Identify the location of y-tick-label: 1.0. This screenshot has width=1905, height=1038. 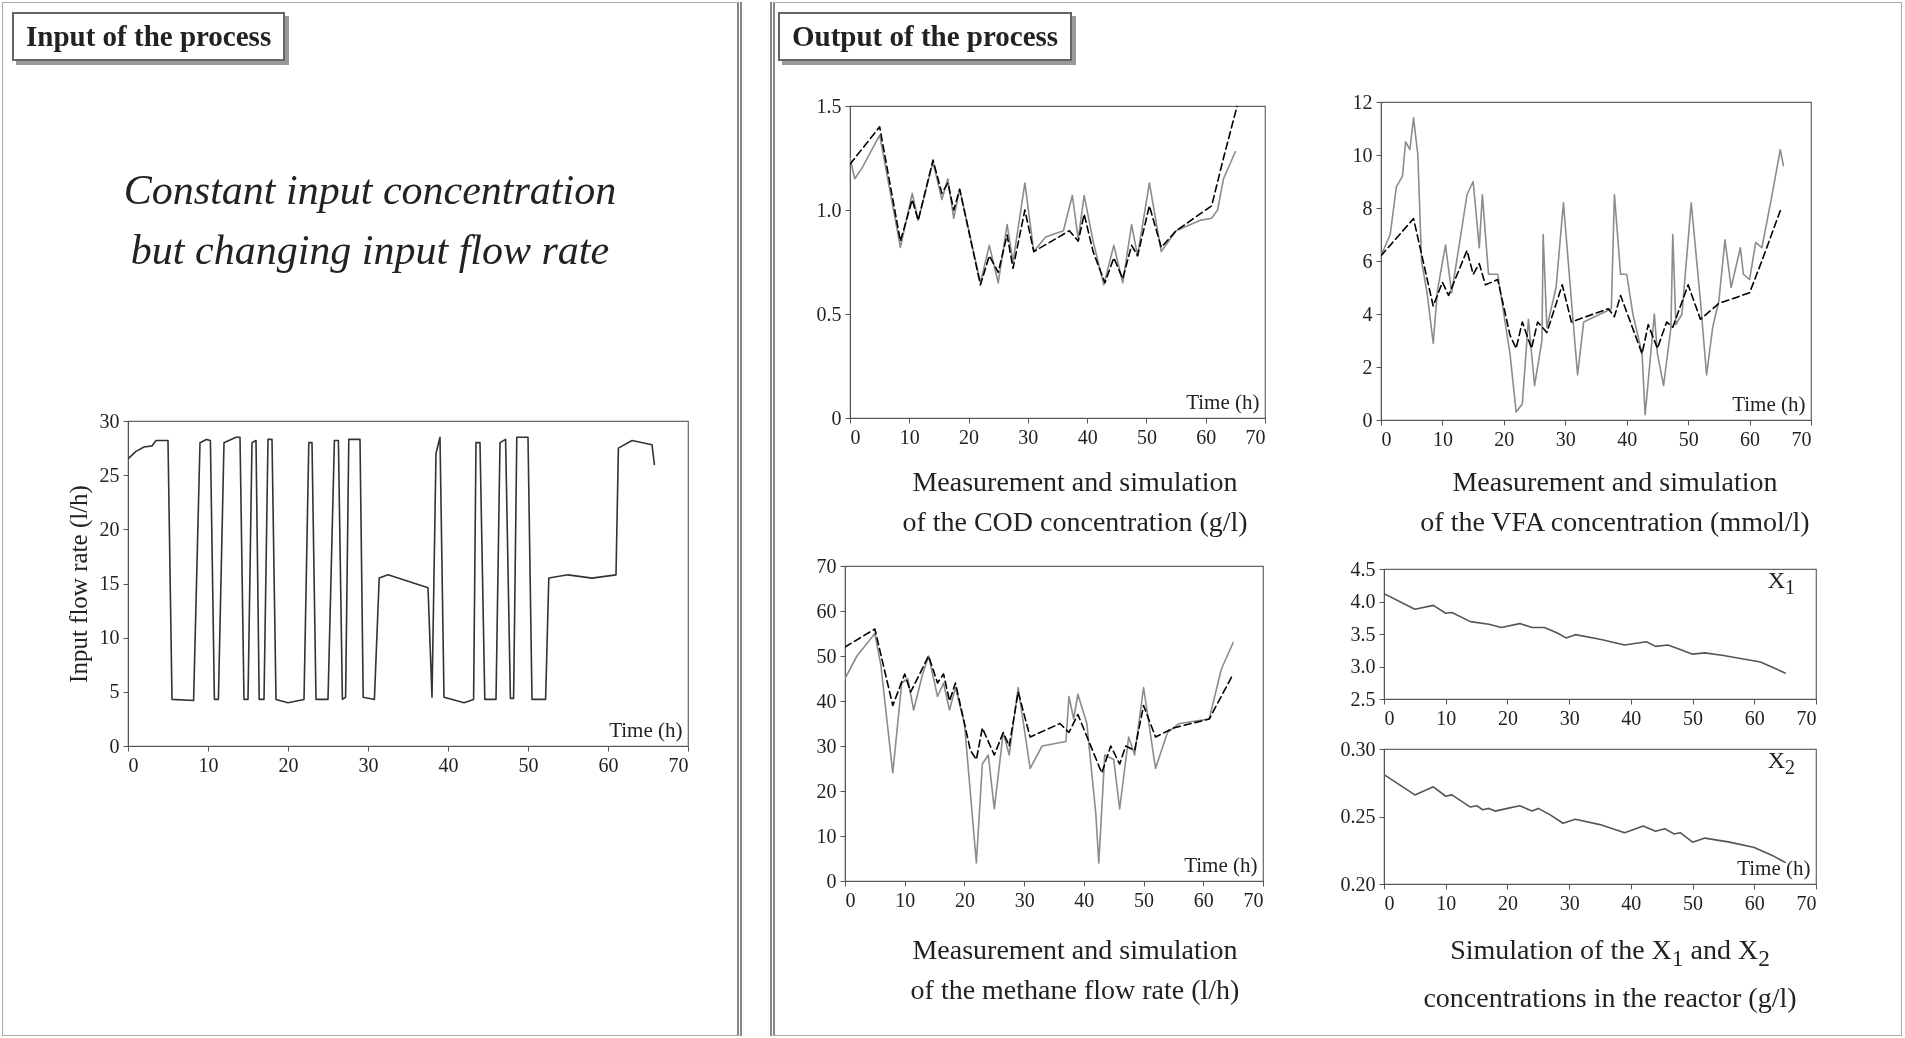
(829, 209).